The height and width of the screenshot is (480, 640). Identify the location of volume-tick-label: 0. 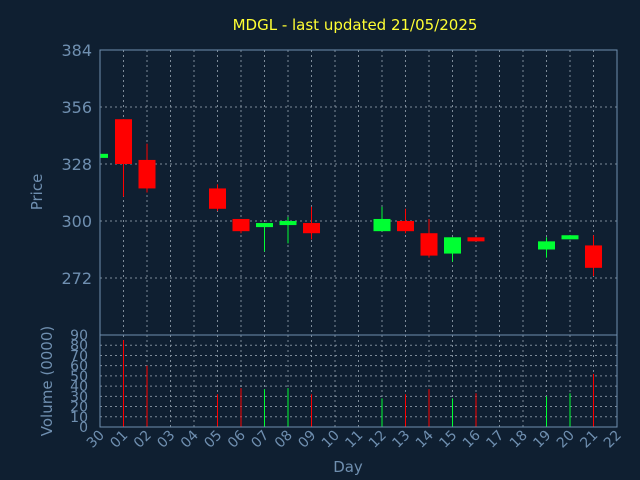
(83, 428).